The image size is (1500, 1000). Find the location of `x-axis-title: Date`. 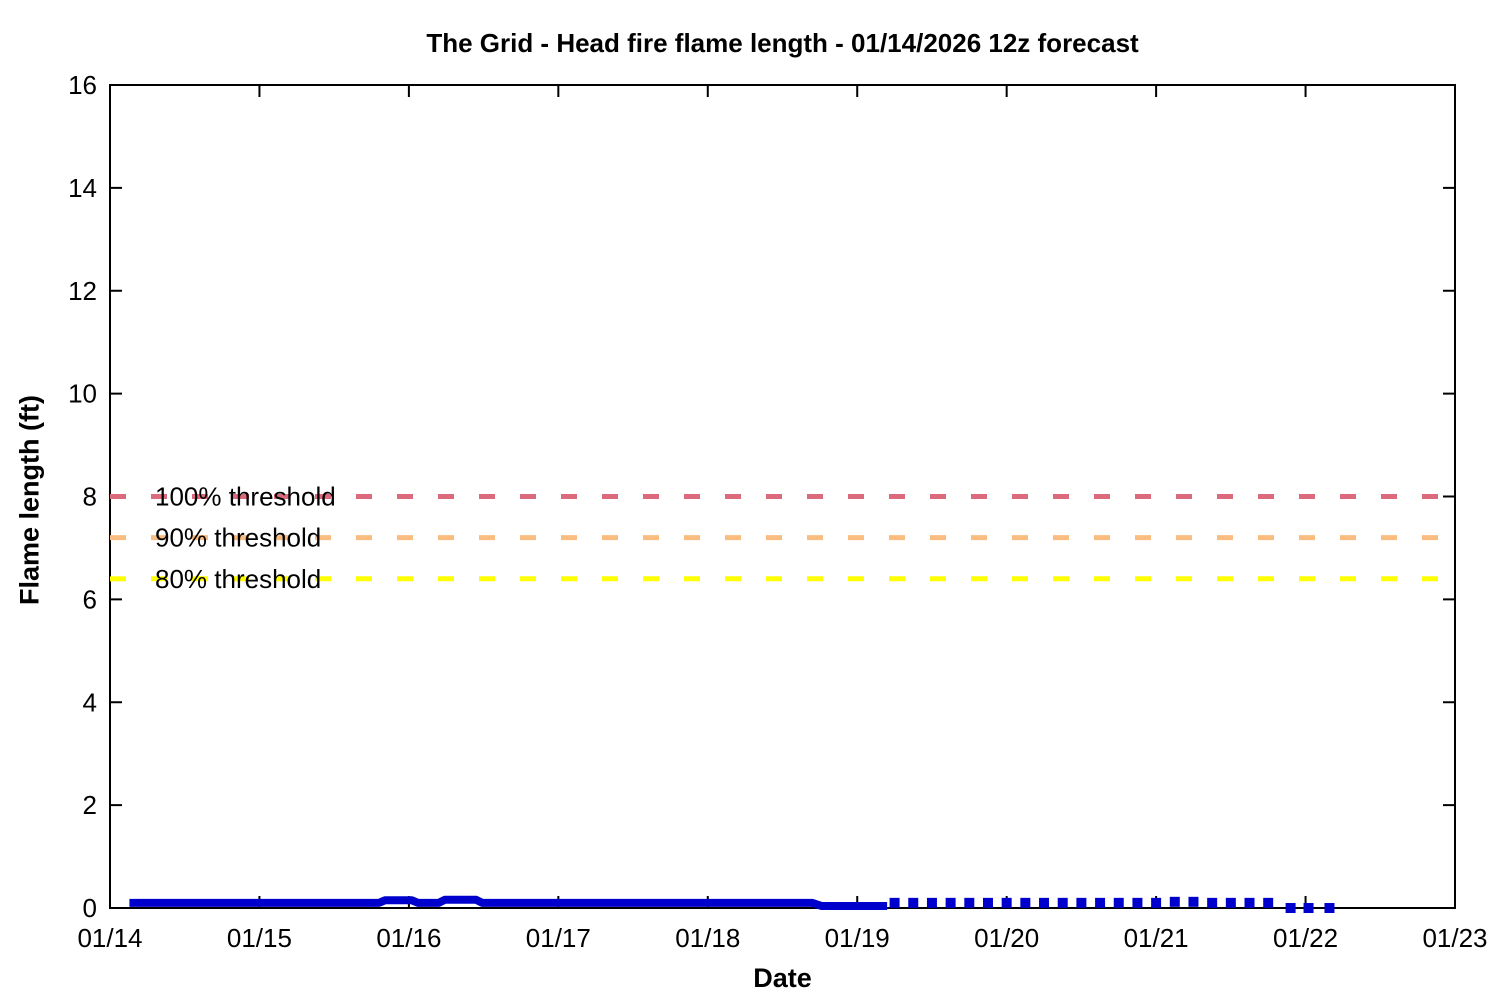

x-axis-title: Date is located at coordinates (782, 978).